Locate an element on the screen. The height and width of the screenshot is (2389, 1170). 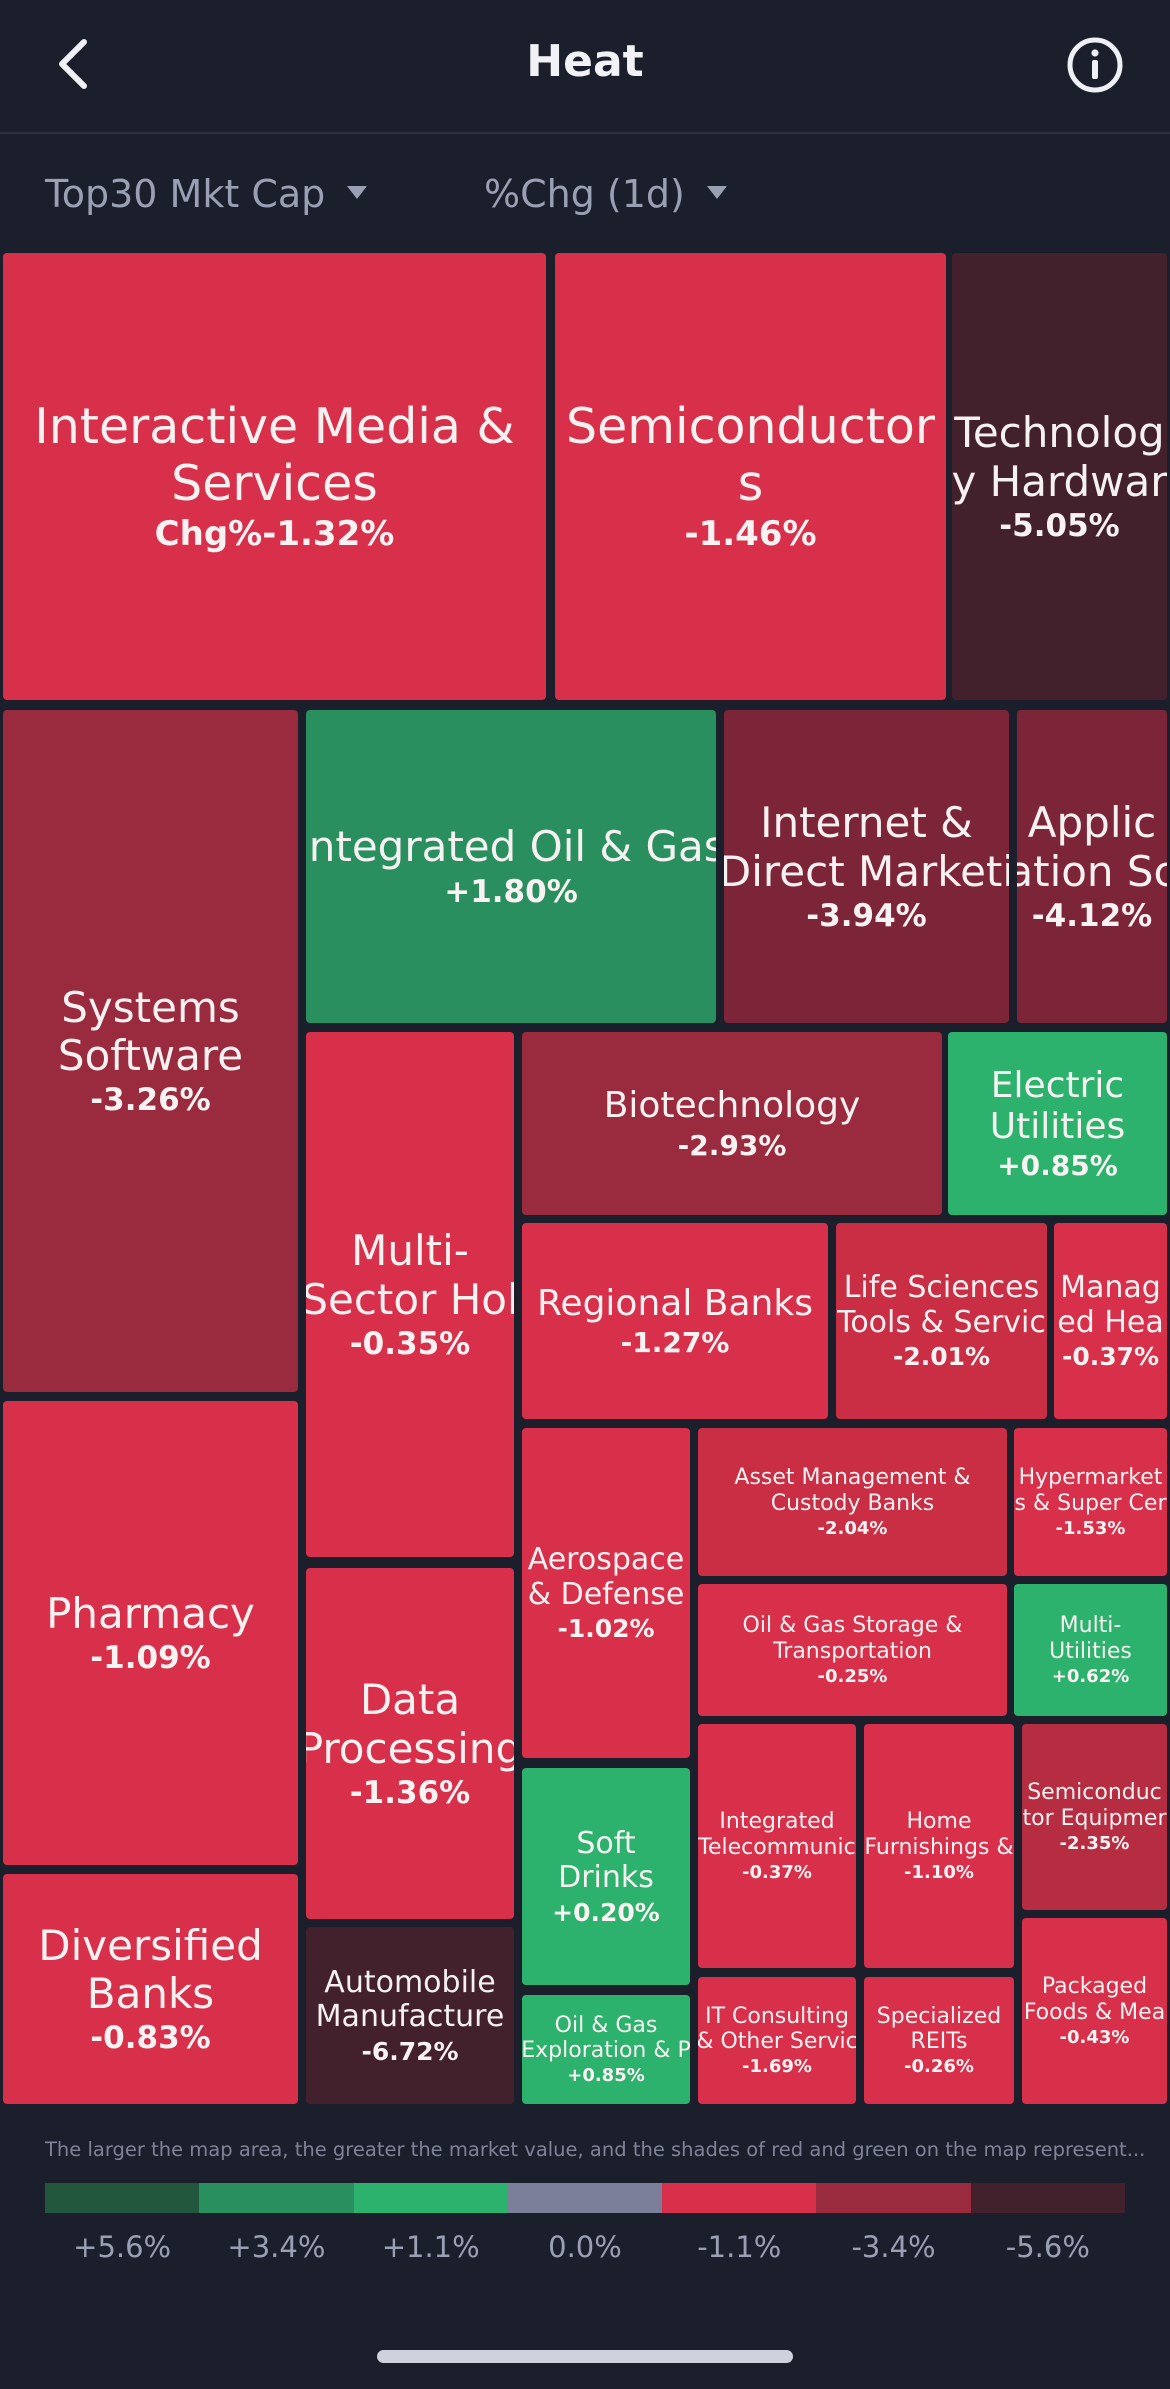
tile-change-value: -5.05% is located at coordinates (1059, 525).